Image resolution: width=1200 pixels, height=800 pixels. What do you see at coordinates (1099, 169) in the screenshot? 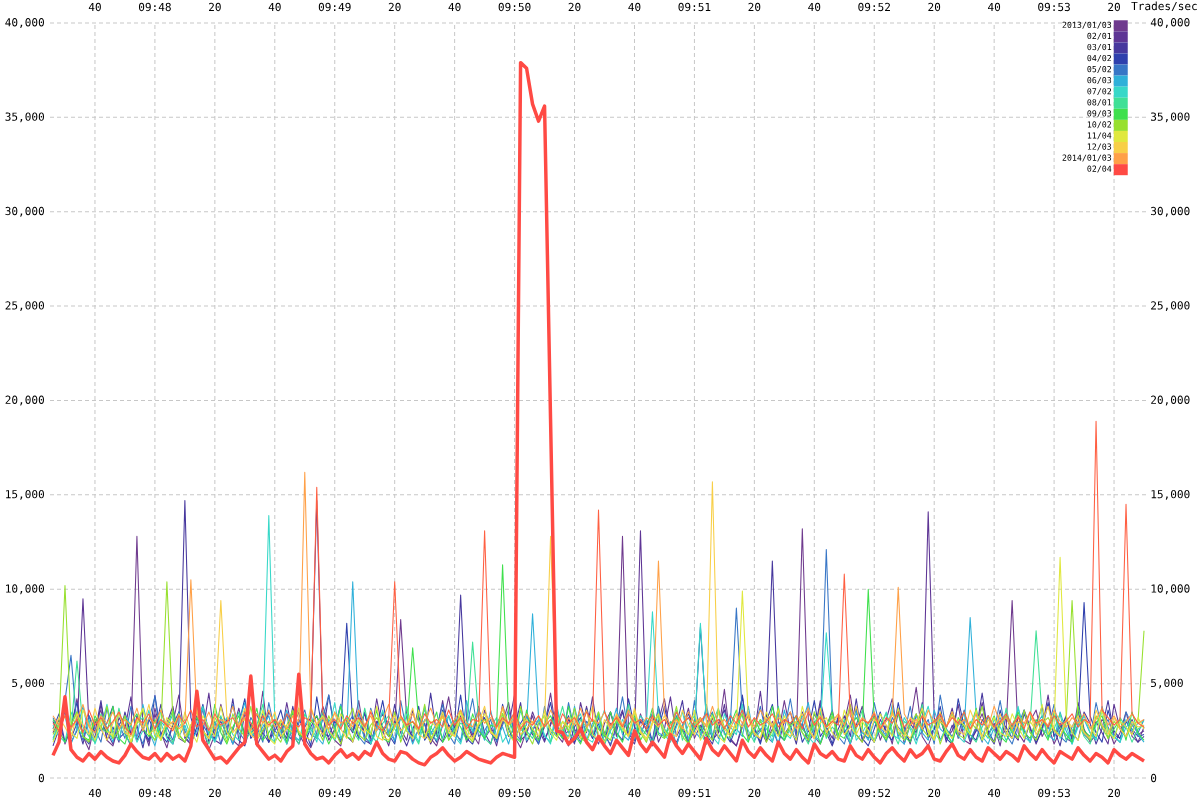
I see `legend-label: 02/04` at bounding box center [1099, 169].